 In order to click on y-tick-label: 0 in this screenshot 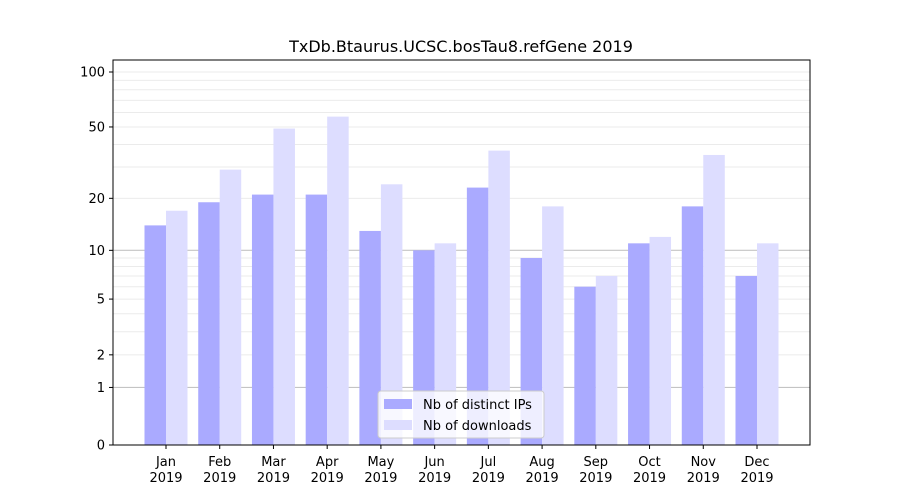, I will do `click(101, 446)`.